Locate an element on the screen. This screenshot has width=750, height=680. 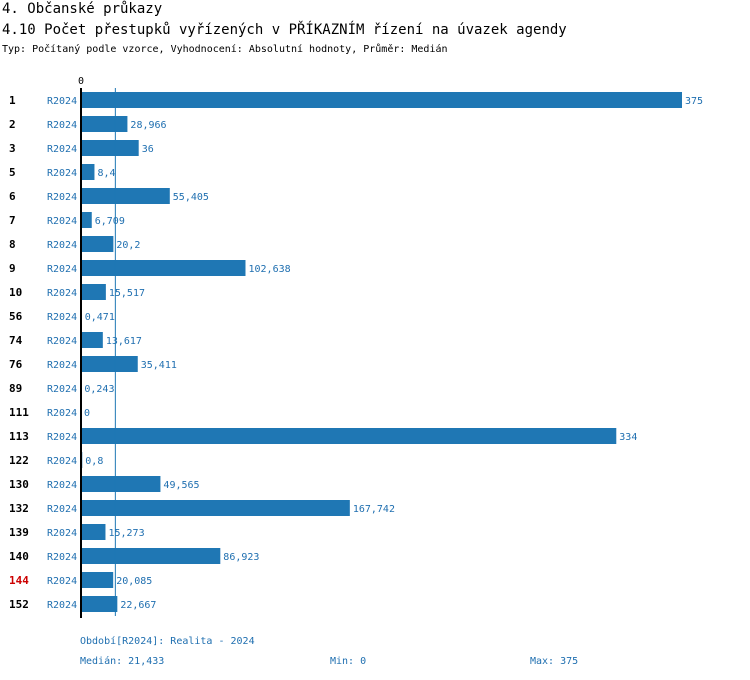
value-label: 375 is located at coordinates (694, 101).